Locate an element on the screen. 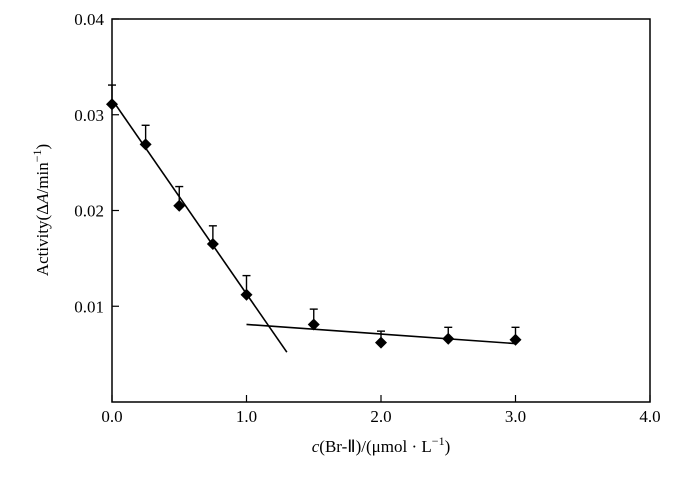 The width and height of the screenshot is (700, 481). y-tick-label: 0.01 is located at coordinates (89, 306).